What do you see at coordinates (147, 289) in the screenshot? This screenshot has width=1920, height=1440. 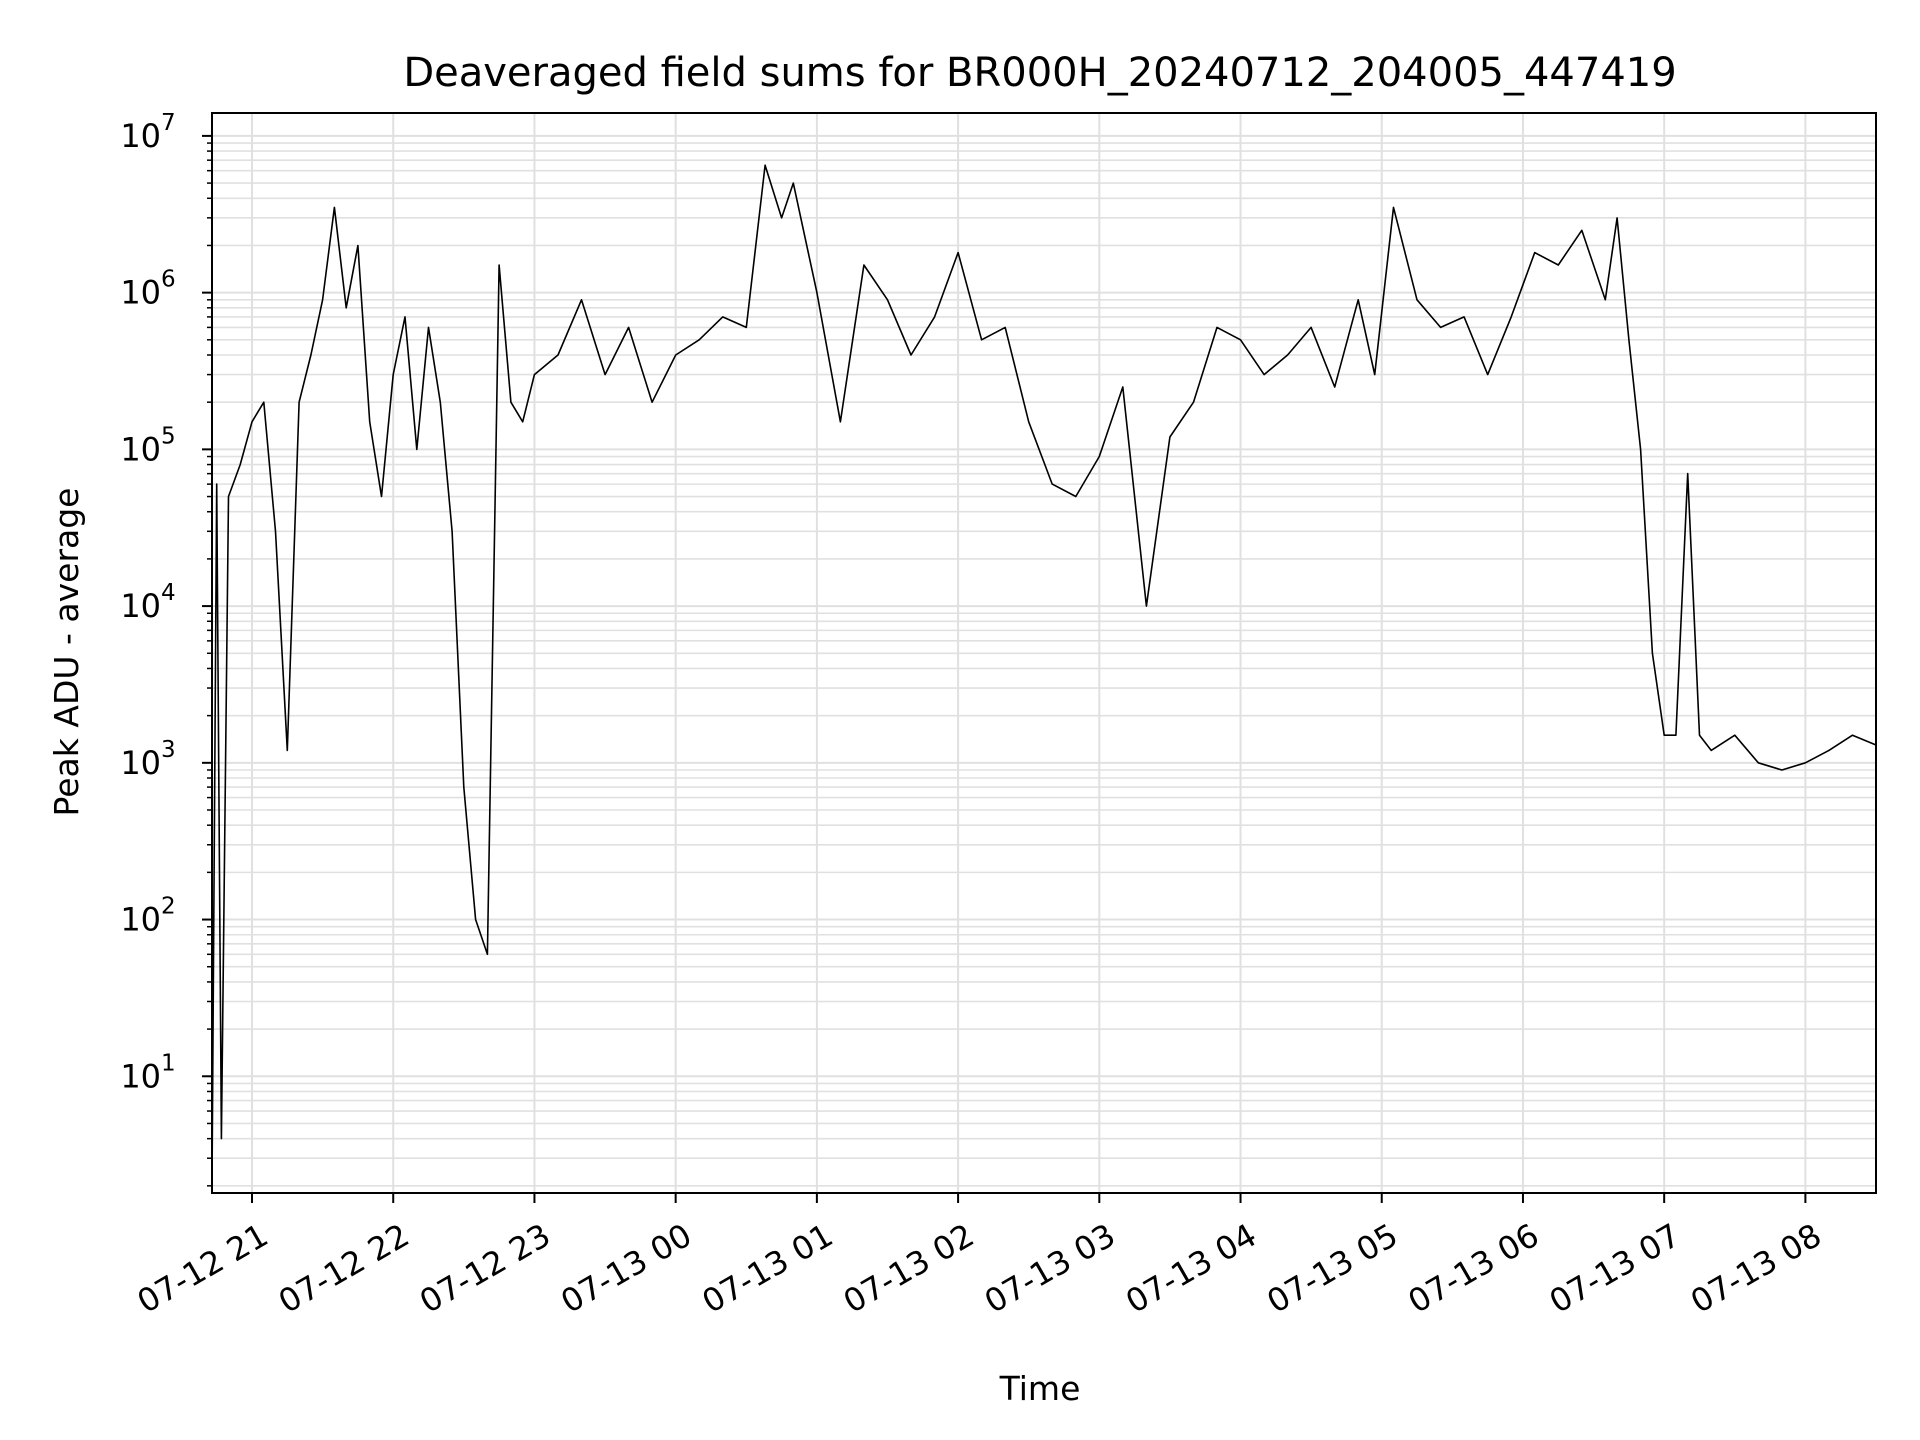 I see `y-tick-label: 10⁶` at bounding box center [147, 289].